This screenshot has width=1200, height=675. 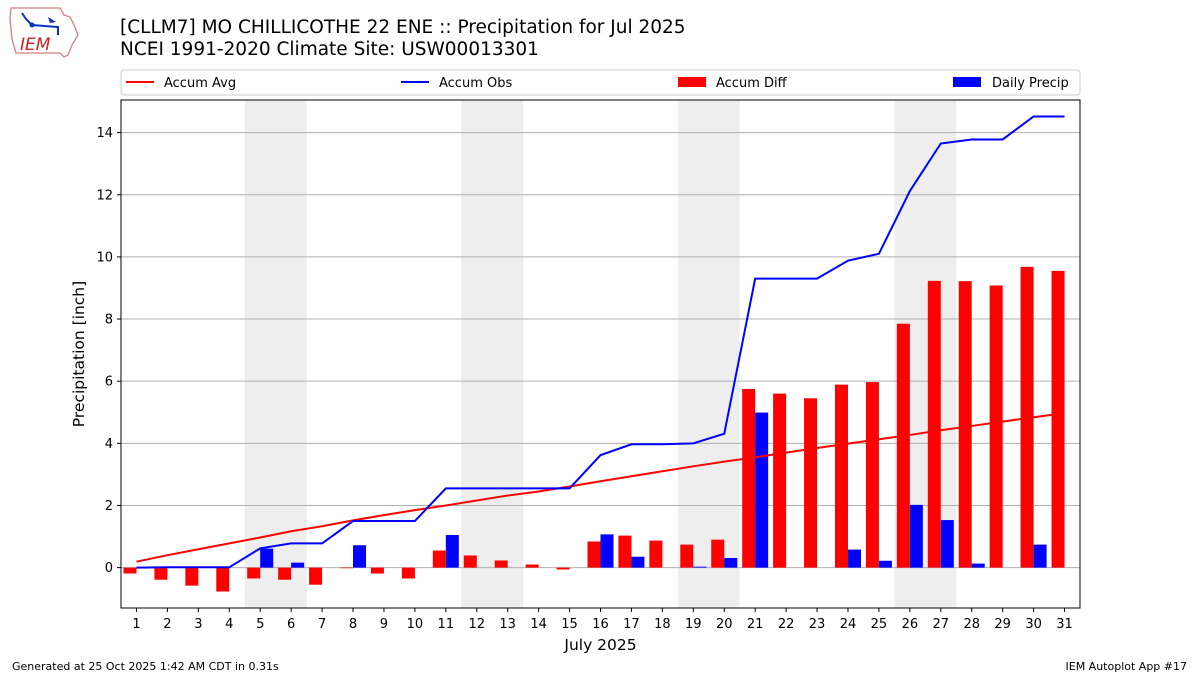 What do you see at coordinates (507, 624) in the screenshot?
I see `x-tick-label: 13` at bounding box center [507, 624].